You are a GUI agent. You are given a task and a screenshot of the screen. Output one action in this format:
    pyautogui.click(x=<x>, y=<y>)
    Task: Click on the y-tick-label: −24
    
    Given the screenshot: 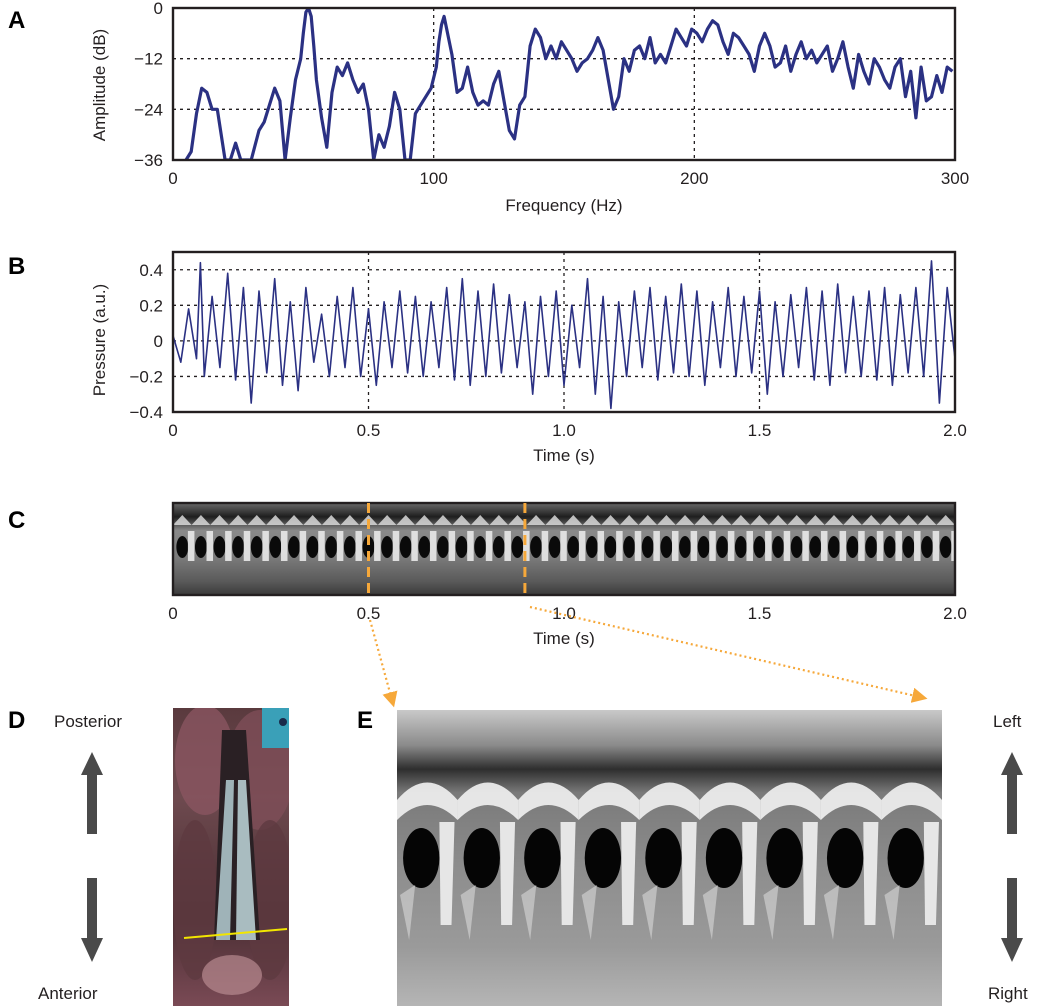 What is the action you would take?
    pyautogui.click(x=148, y=109)
    